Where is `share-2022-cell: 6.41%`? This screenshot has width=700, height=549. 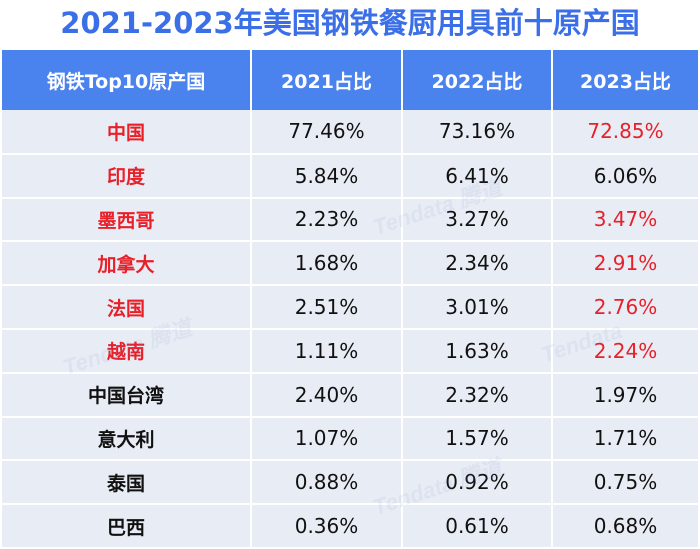 share-2022-cell: 6.41% is located at coordinates (477, 176).